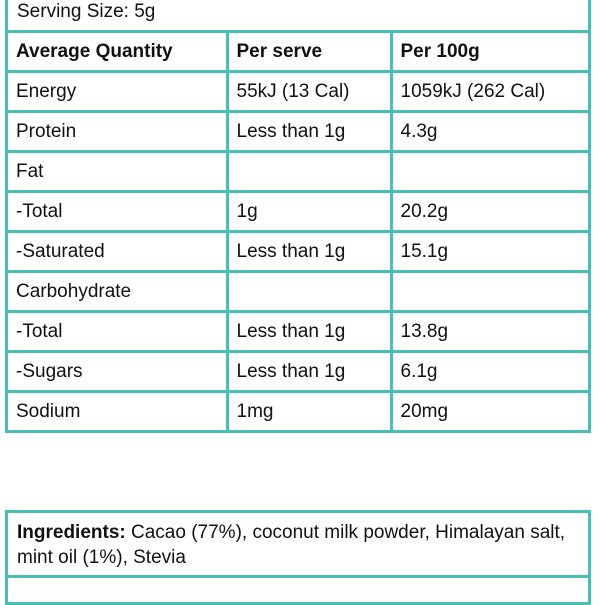  I want to click on table-row: Carbohydrate, so click(298, 291).